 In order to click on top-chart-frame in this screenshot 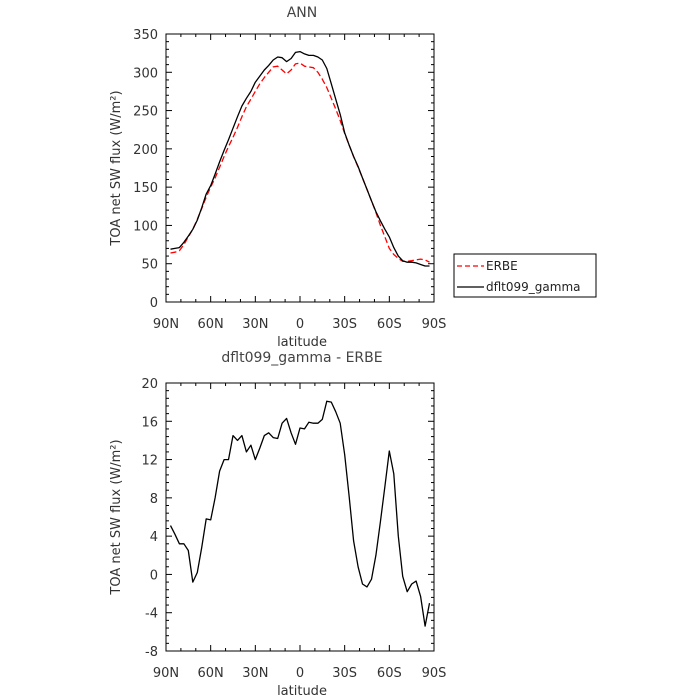, I will do `click(300, 168)`.